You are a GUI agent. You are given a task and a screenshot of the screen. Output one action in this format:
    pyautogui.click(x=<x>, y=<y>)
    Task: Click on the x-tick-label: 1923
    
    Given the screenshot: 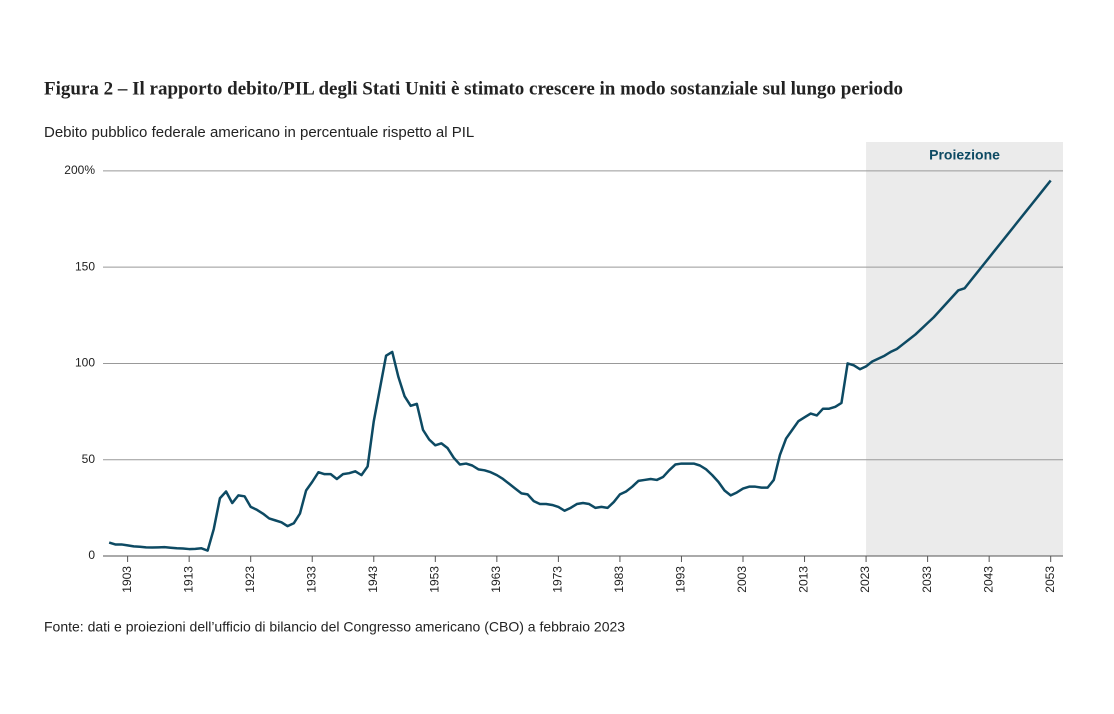 What is the action you would take?
    pyautogui.click(x=250, y=579)
    